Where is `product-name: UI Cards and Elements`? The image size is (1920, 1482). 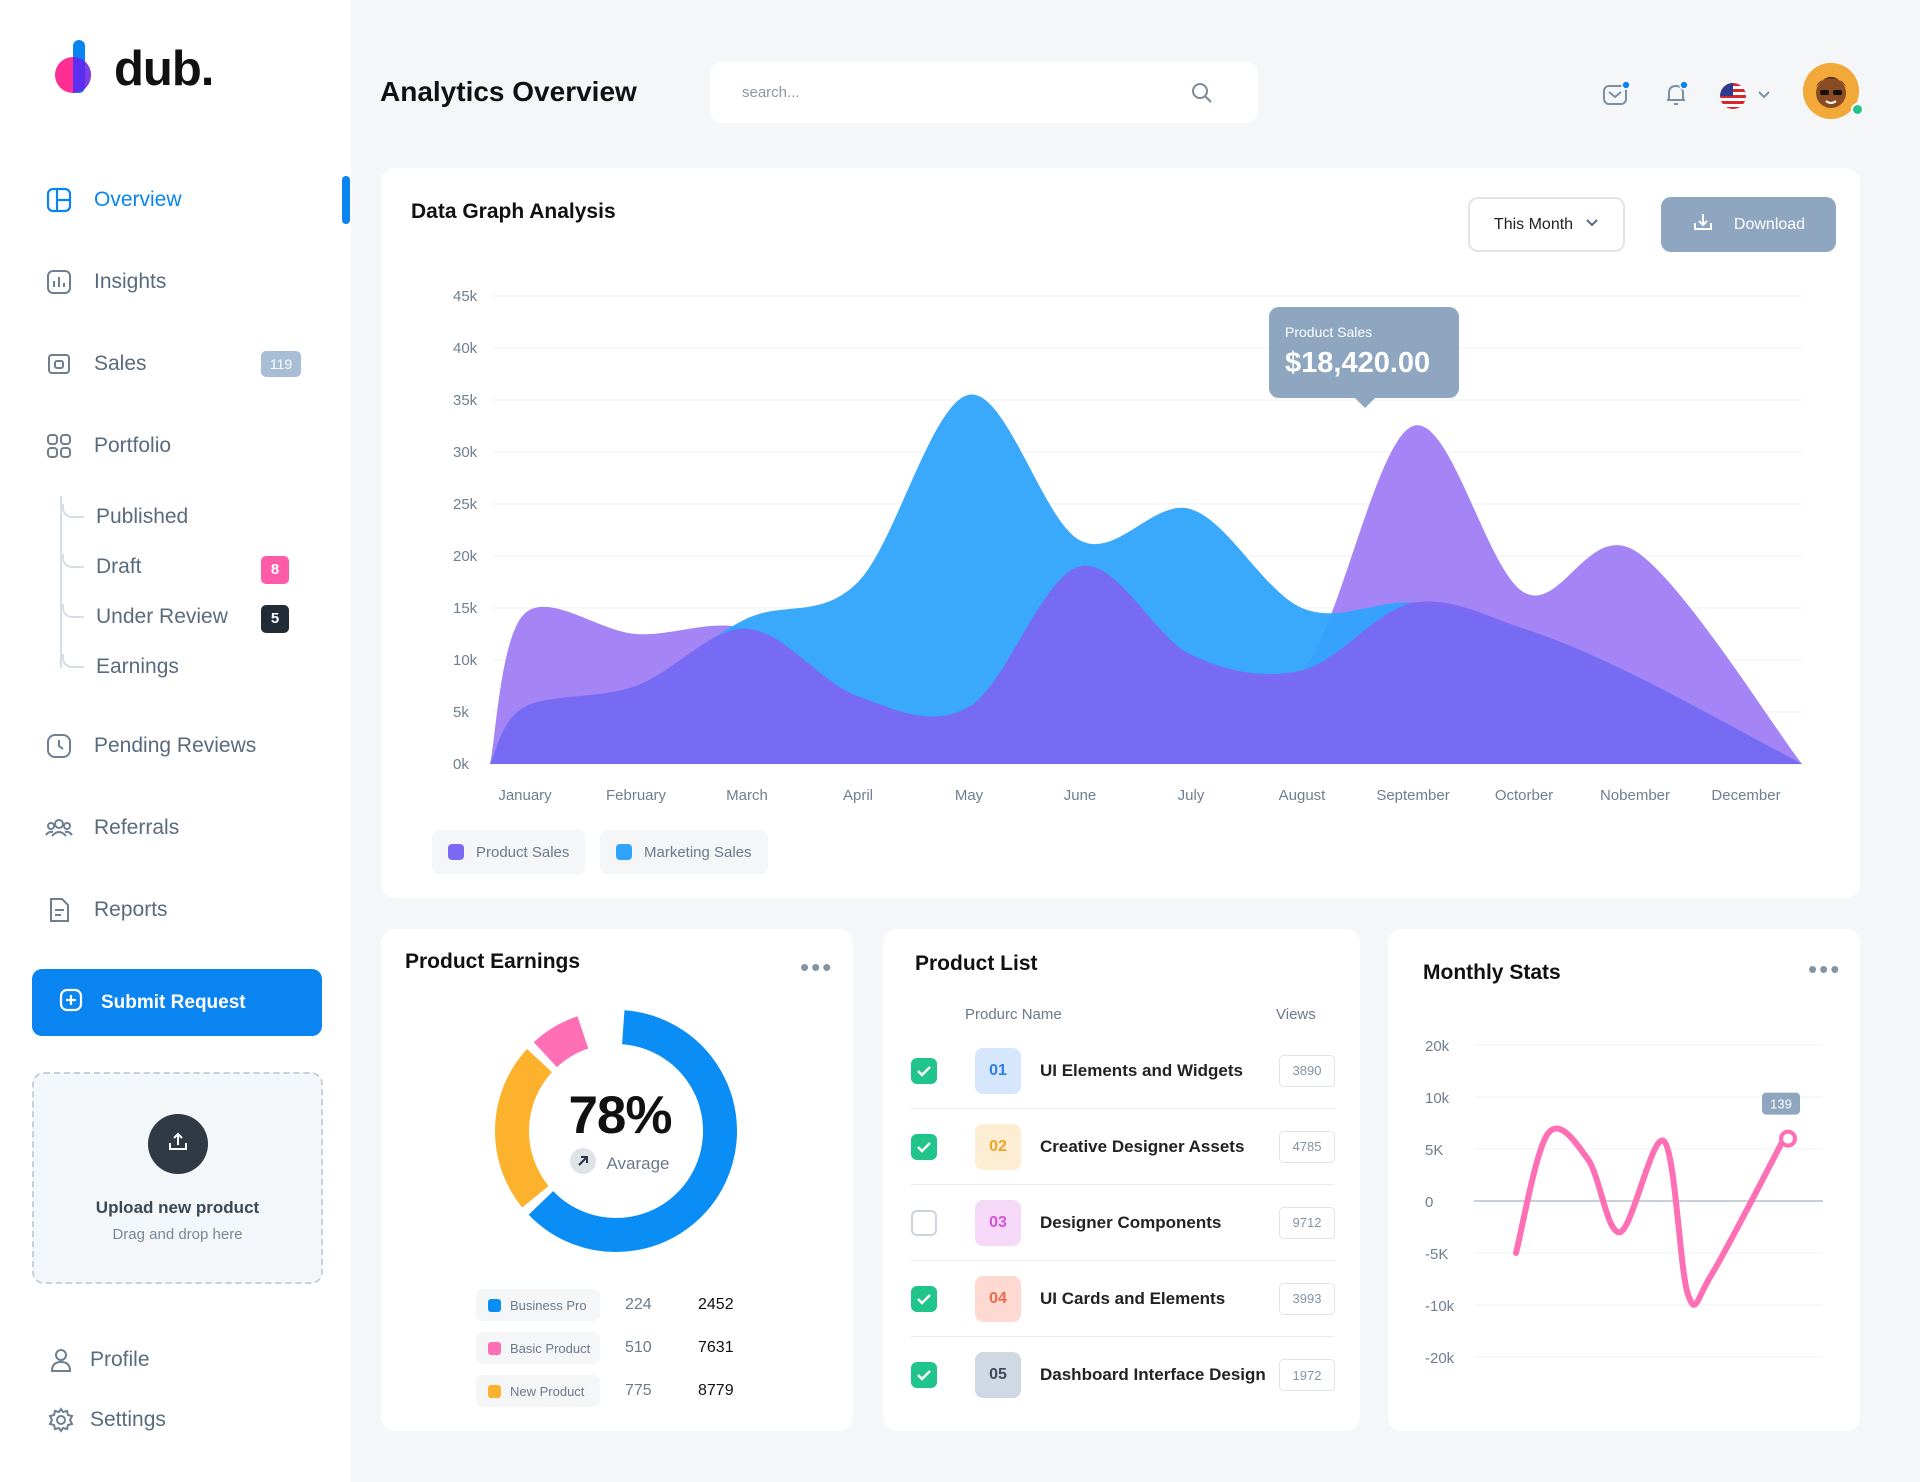 product-name: UI Cards and Elements is located at coordinates (1133, 1298).